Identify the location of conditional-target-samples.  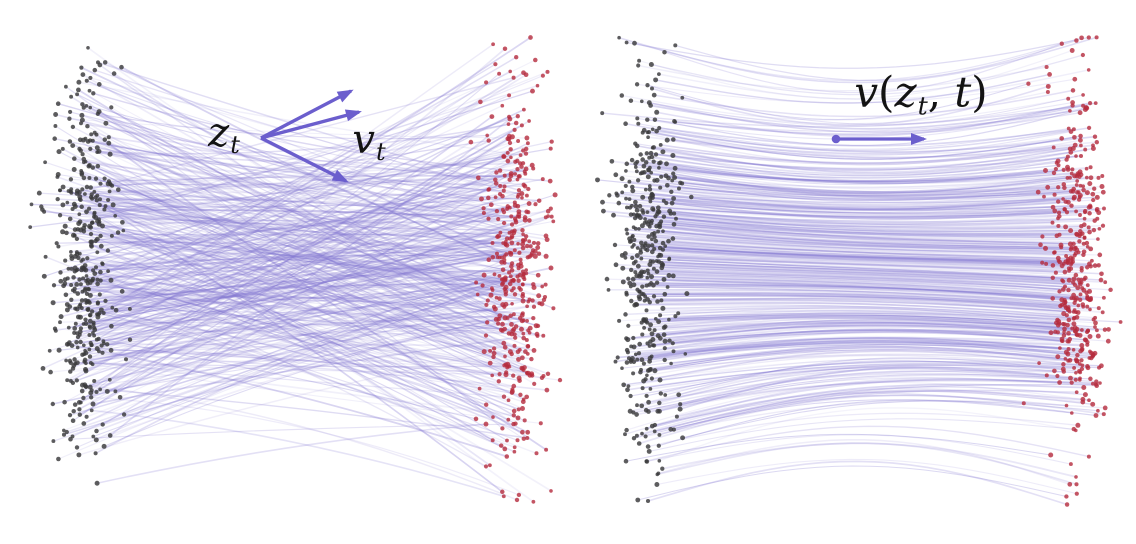
(515, 269).